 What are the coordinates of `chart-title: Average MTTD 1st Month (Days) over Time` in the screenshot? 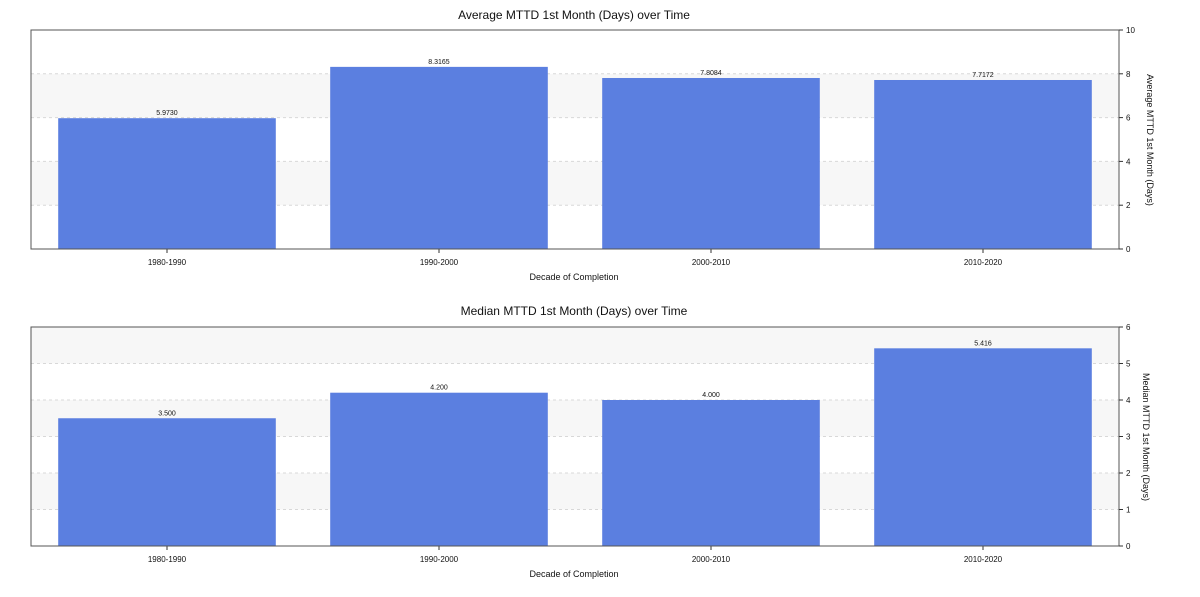 It's located at (574, 15).